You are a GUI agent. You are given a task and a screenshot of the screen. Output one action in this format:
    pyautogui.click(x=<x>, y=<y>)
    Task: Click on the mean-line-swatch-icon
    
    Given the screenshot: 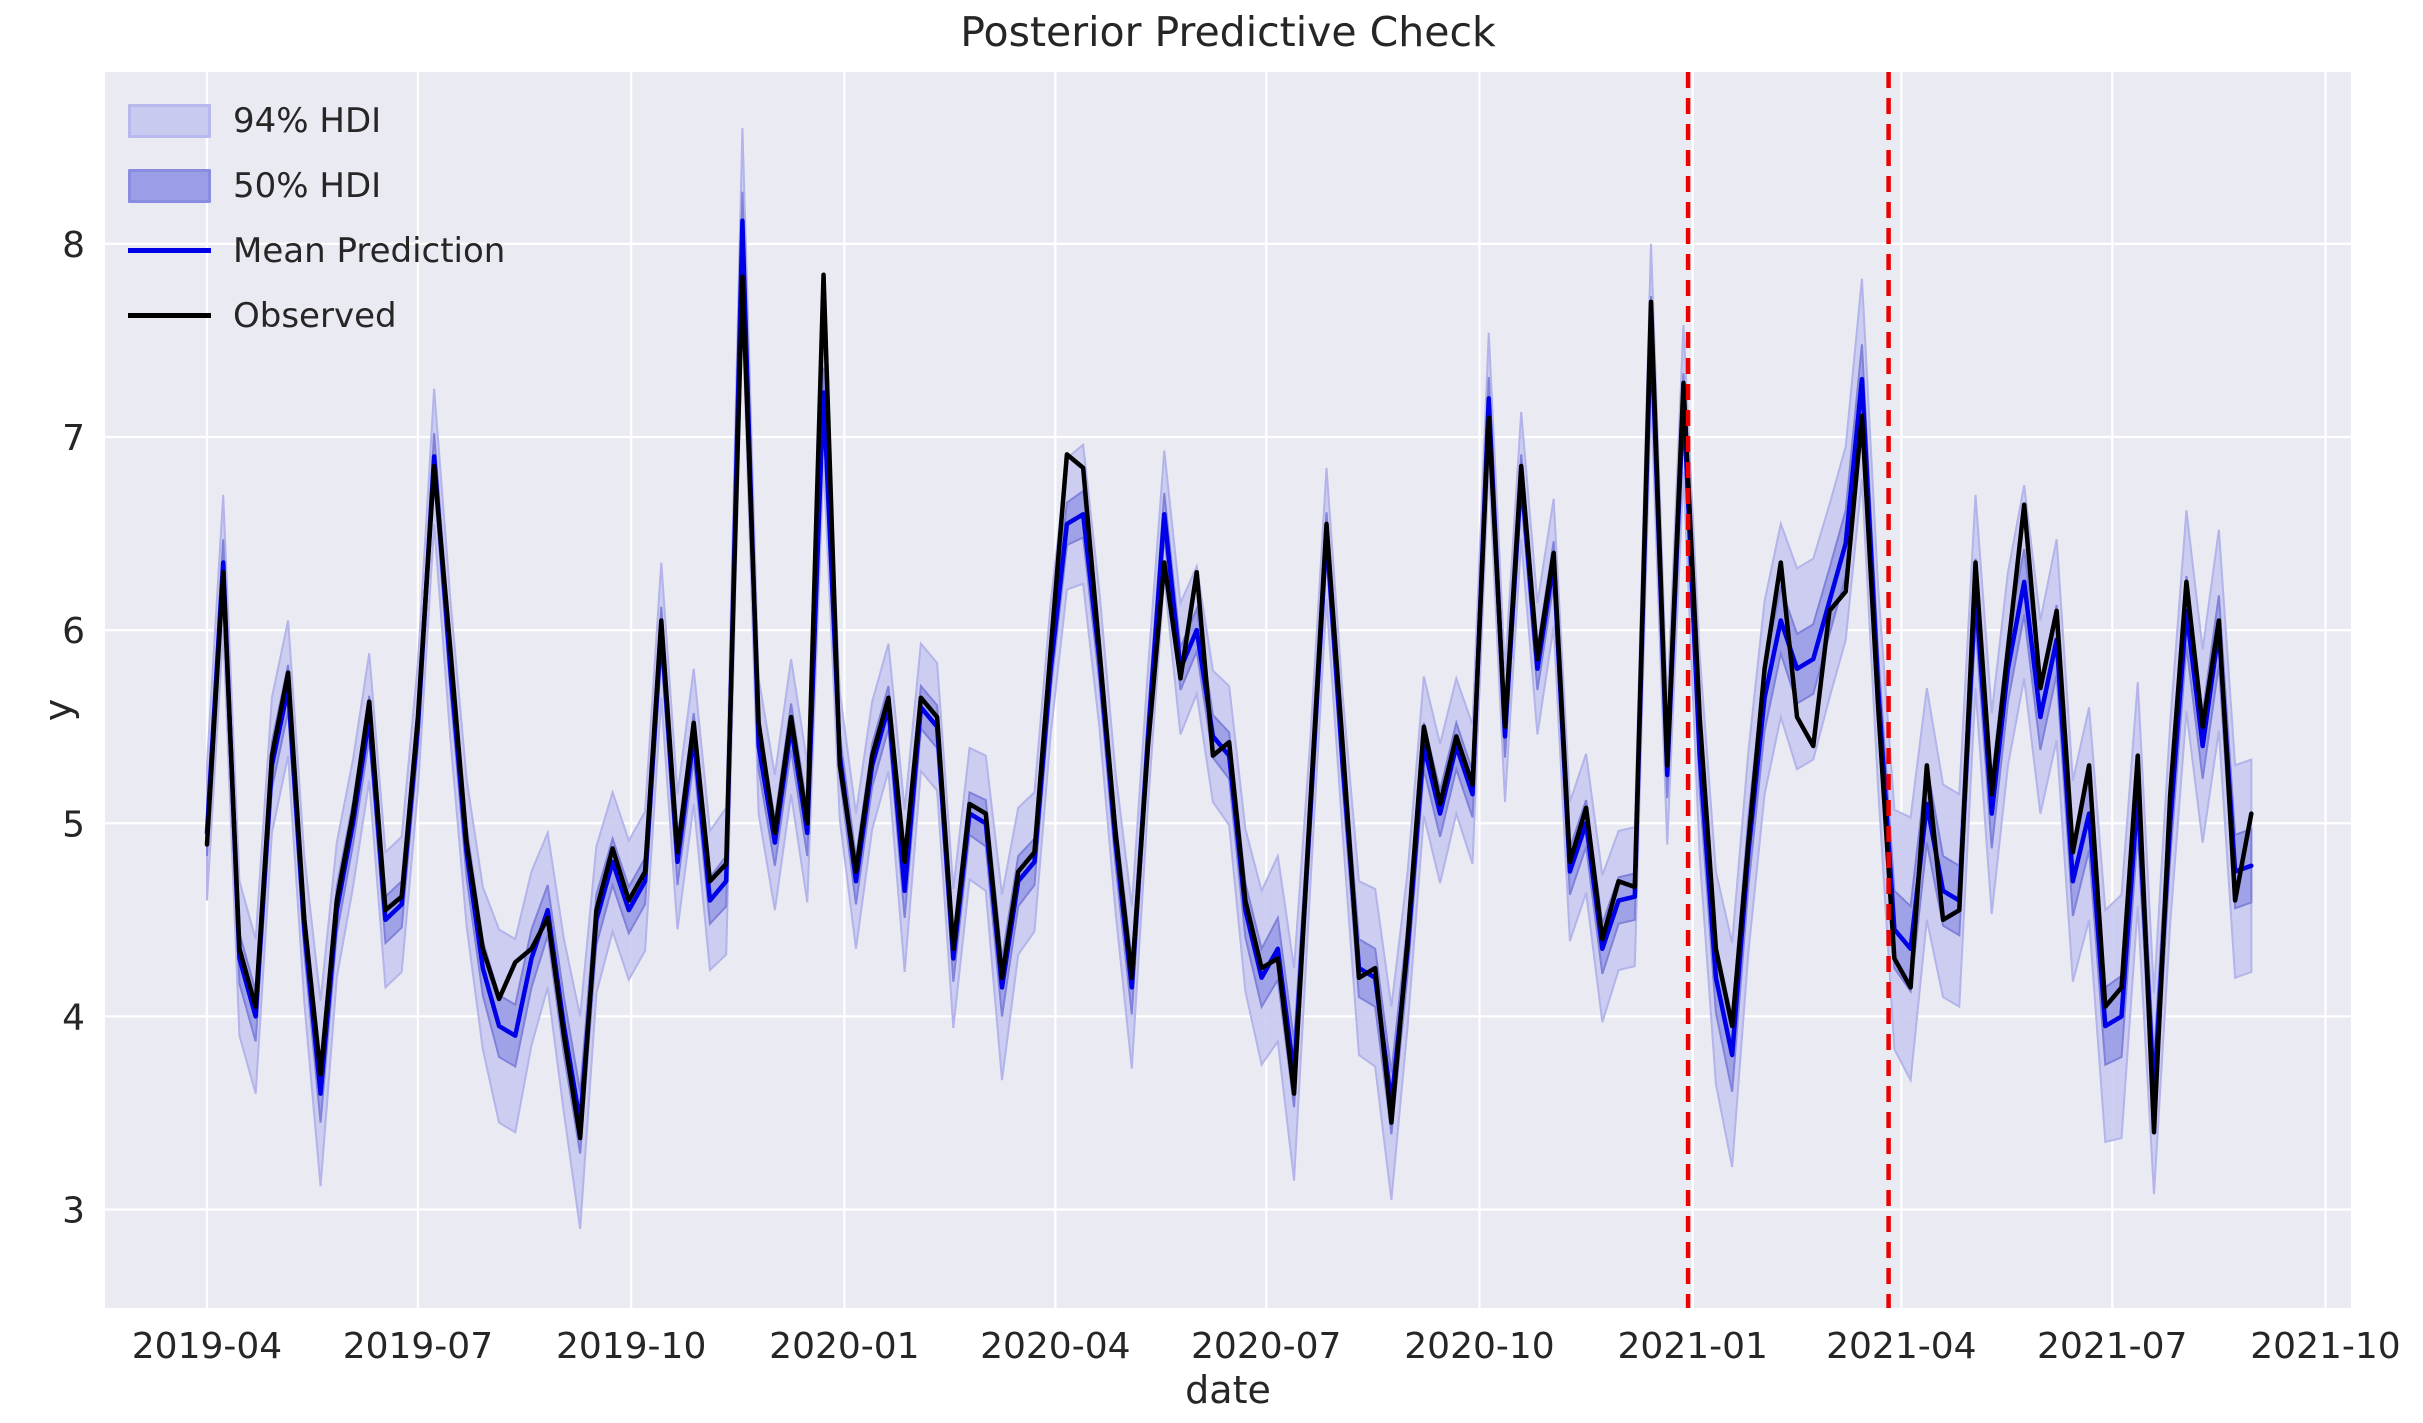 What is the action you would take?
    pyautogui.click(x=169, y=250)
    